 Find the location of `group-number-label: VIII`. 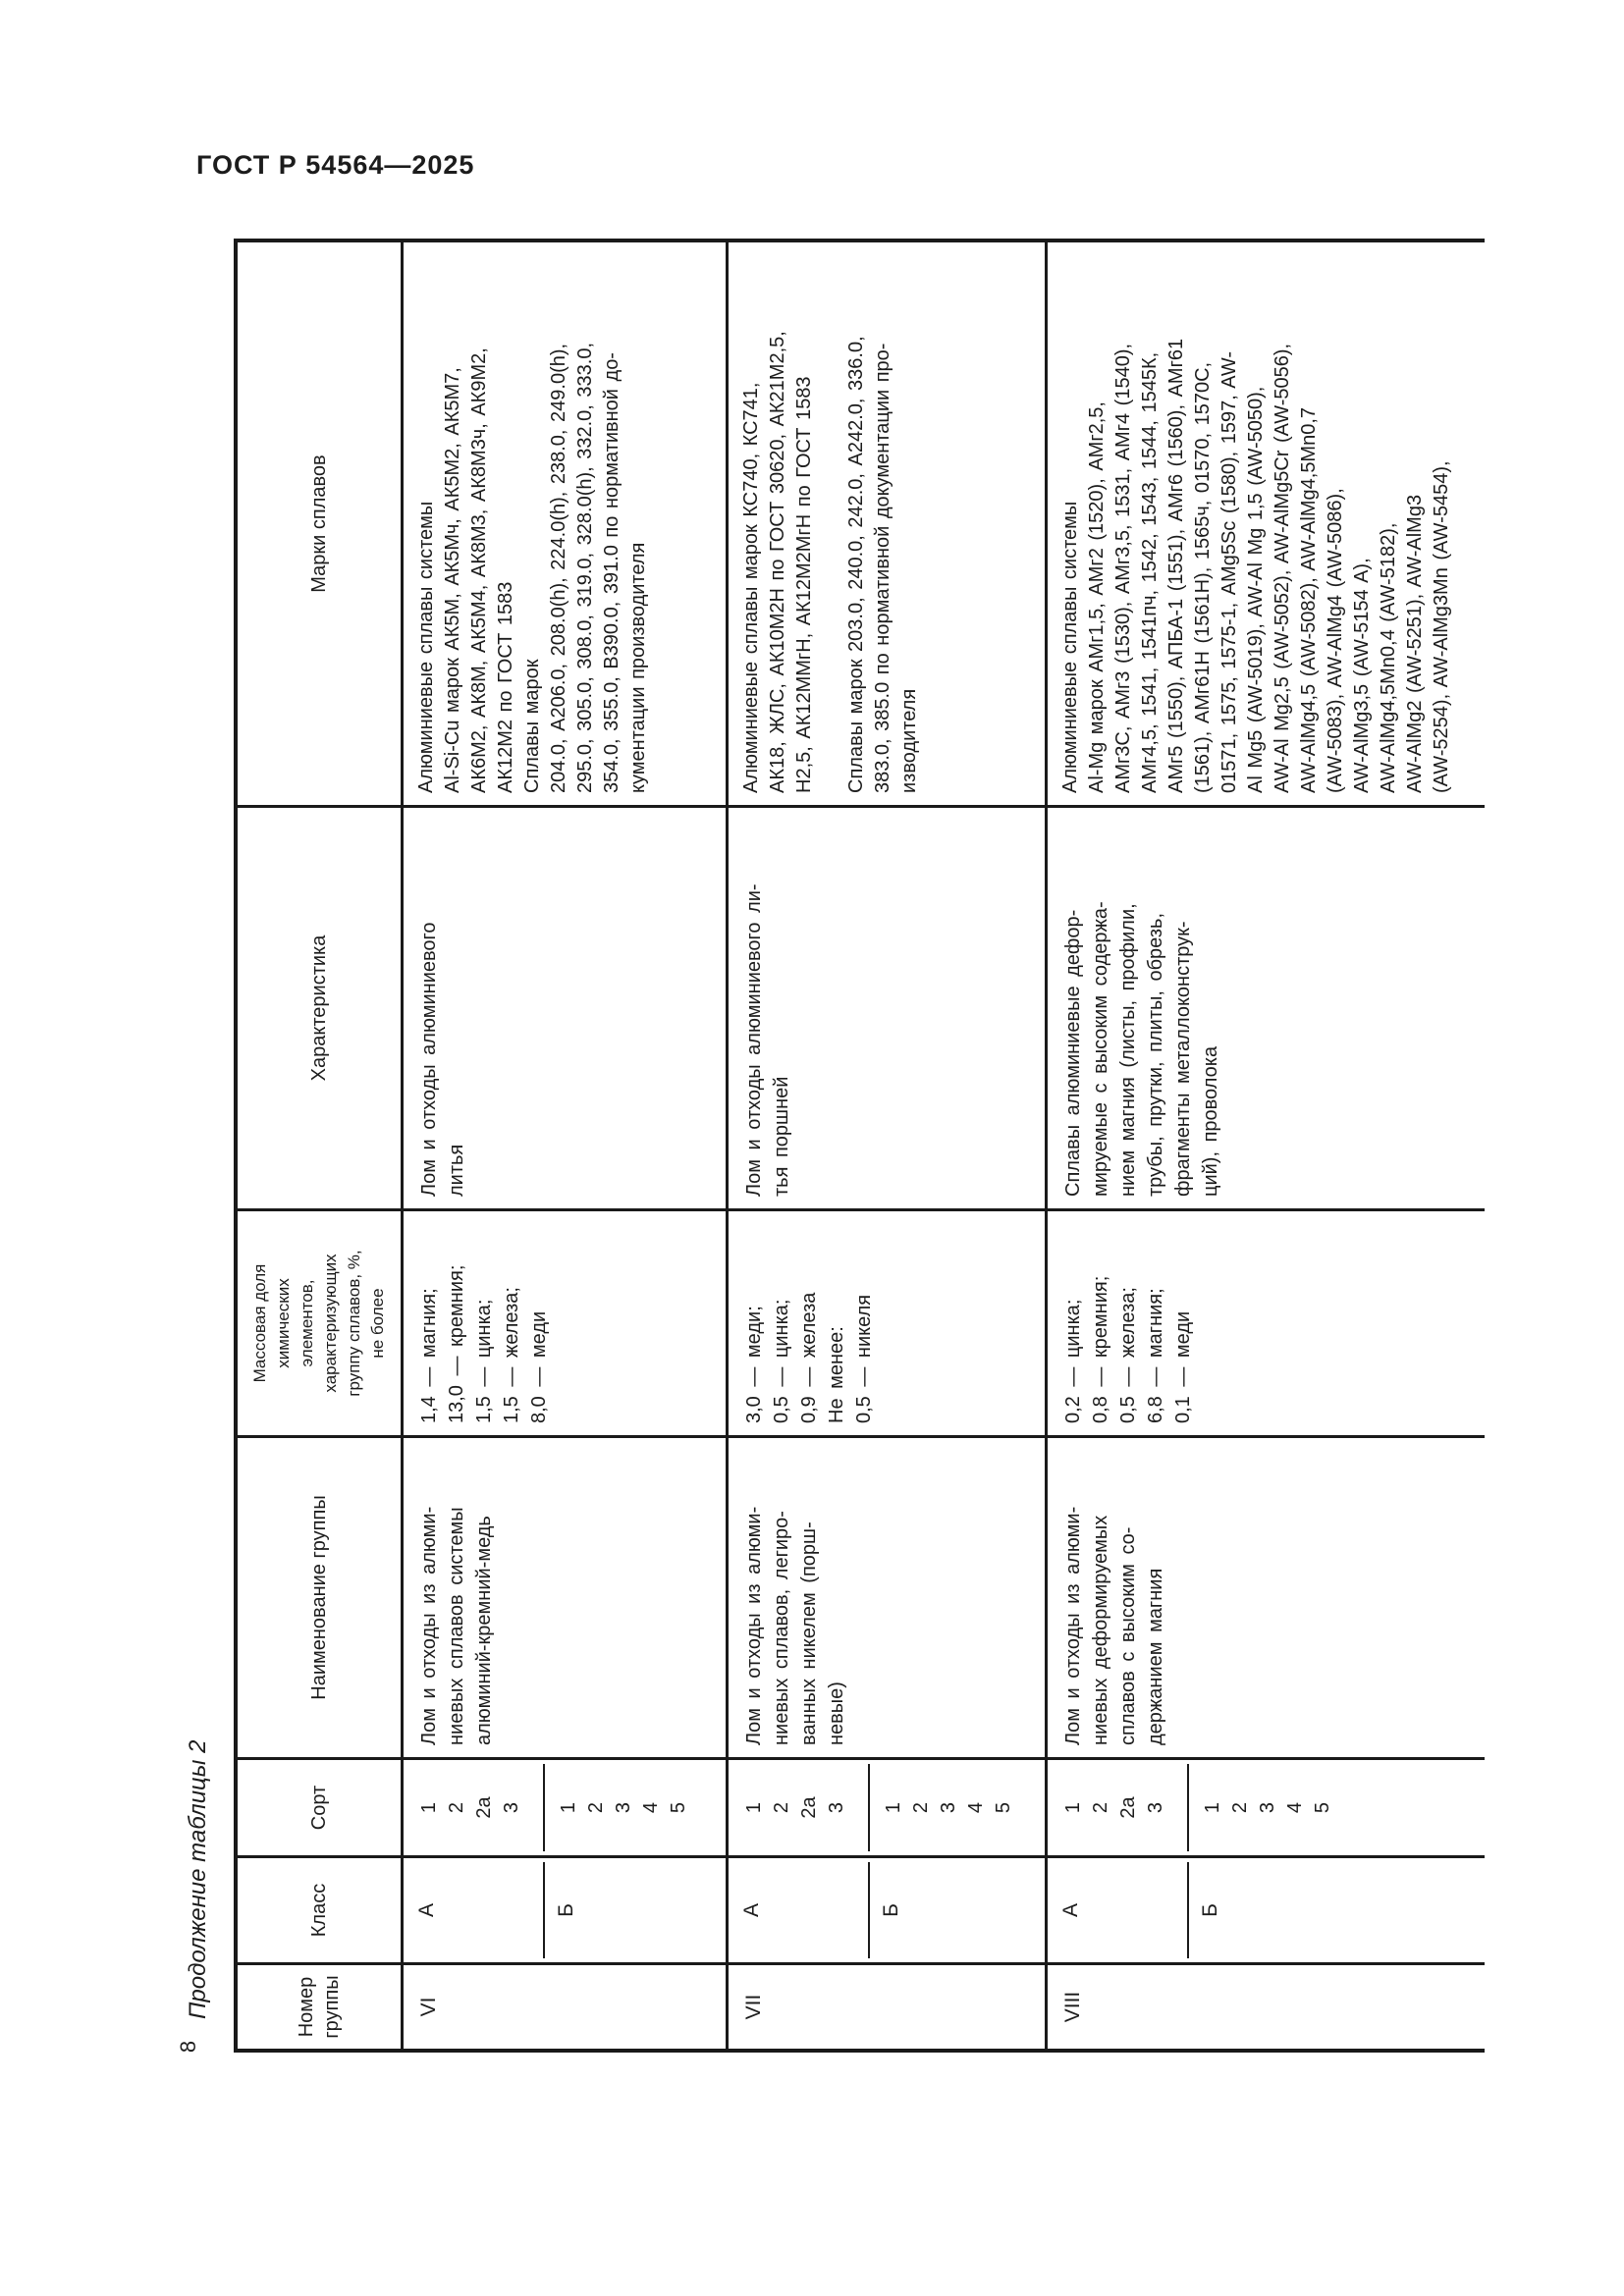

group-number-label: VIII is located at coordinates (1072, 2007).